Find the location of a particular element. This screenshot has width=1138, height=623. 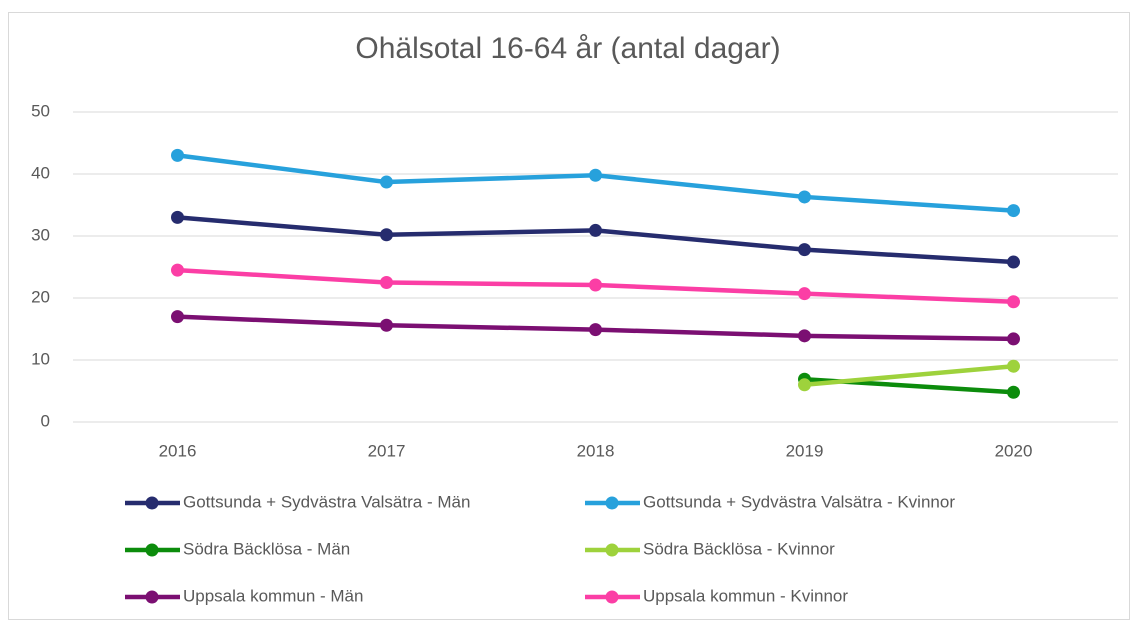

x-tick-label: 2017 is located at coordinates (387, 450).